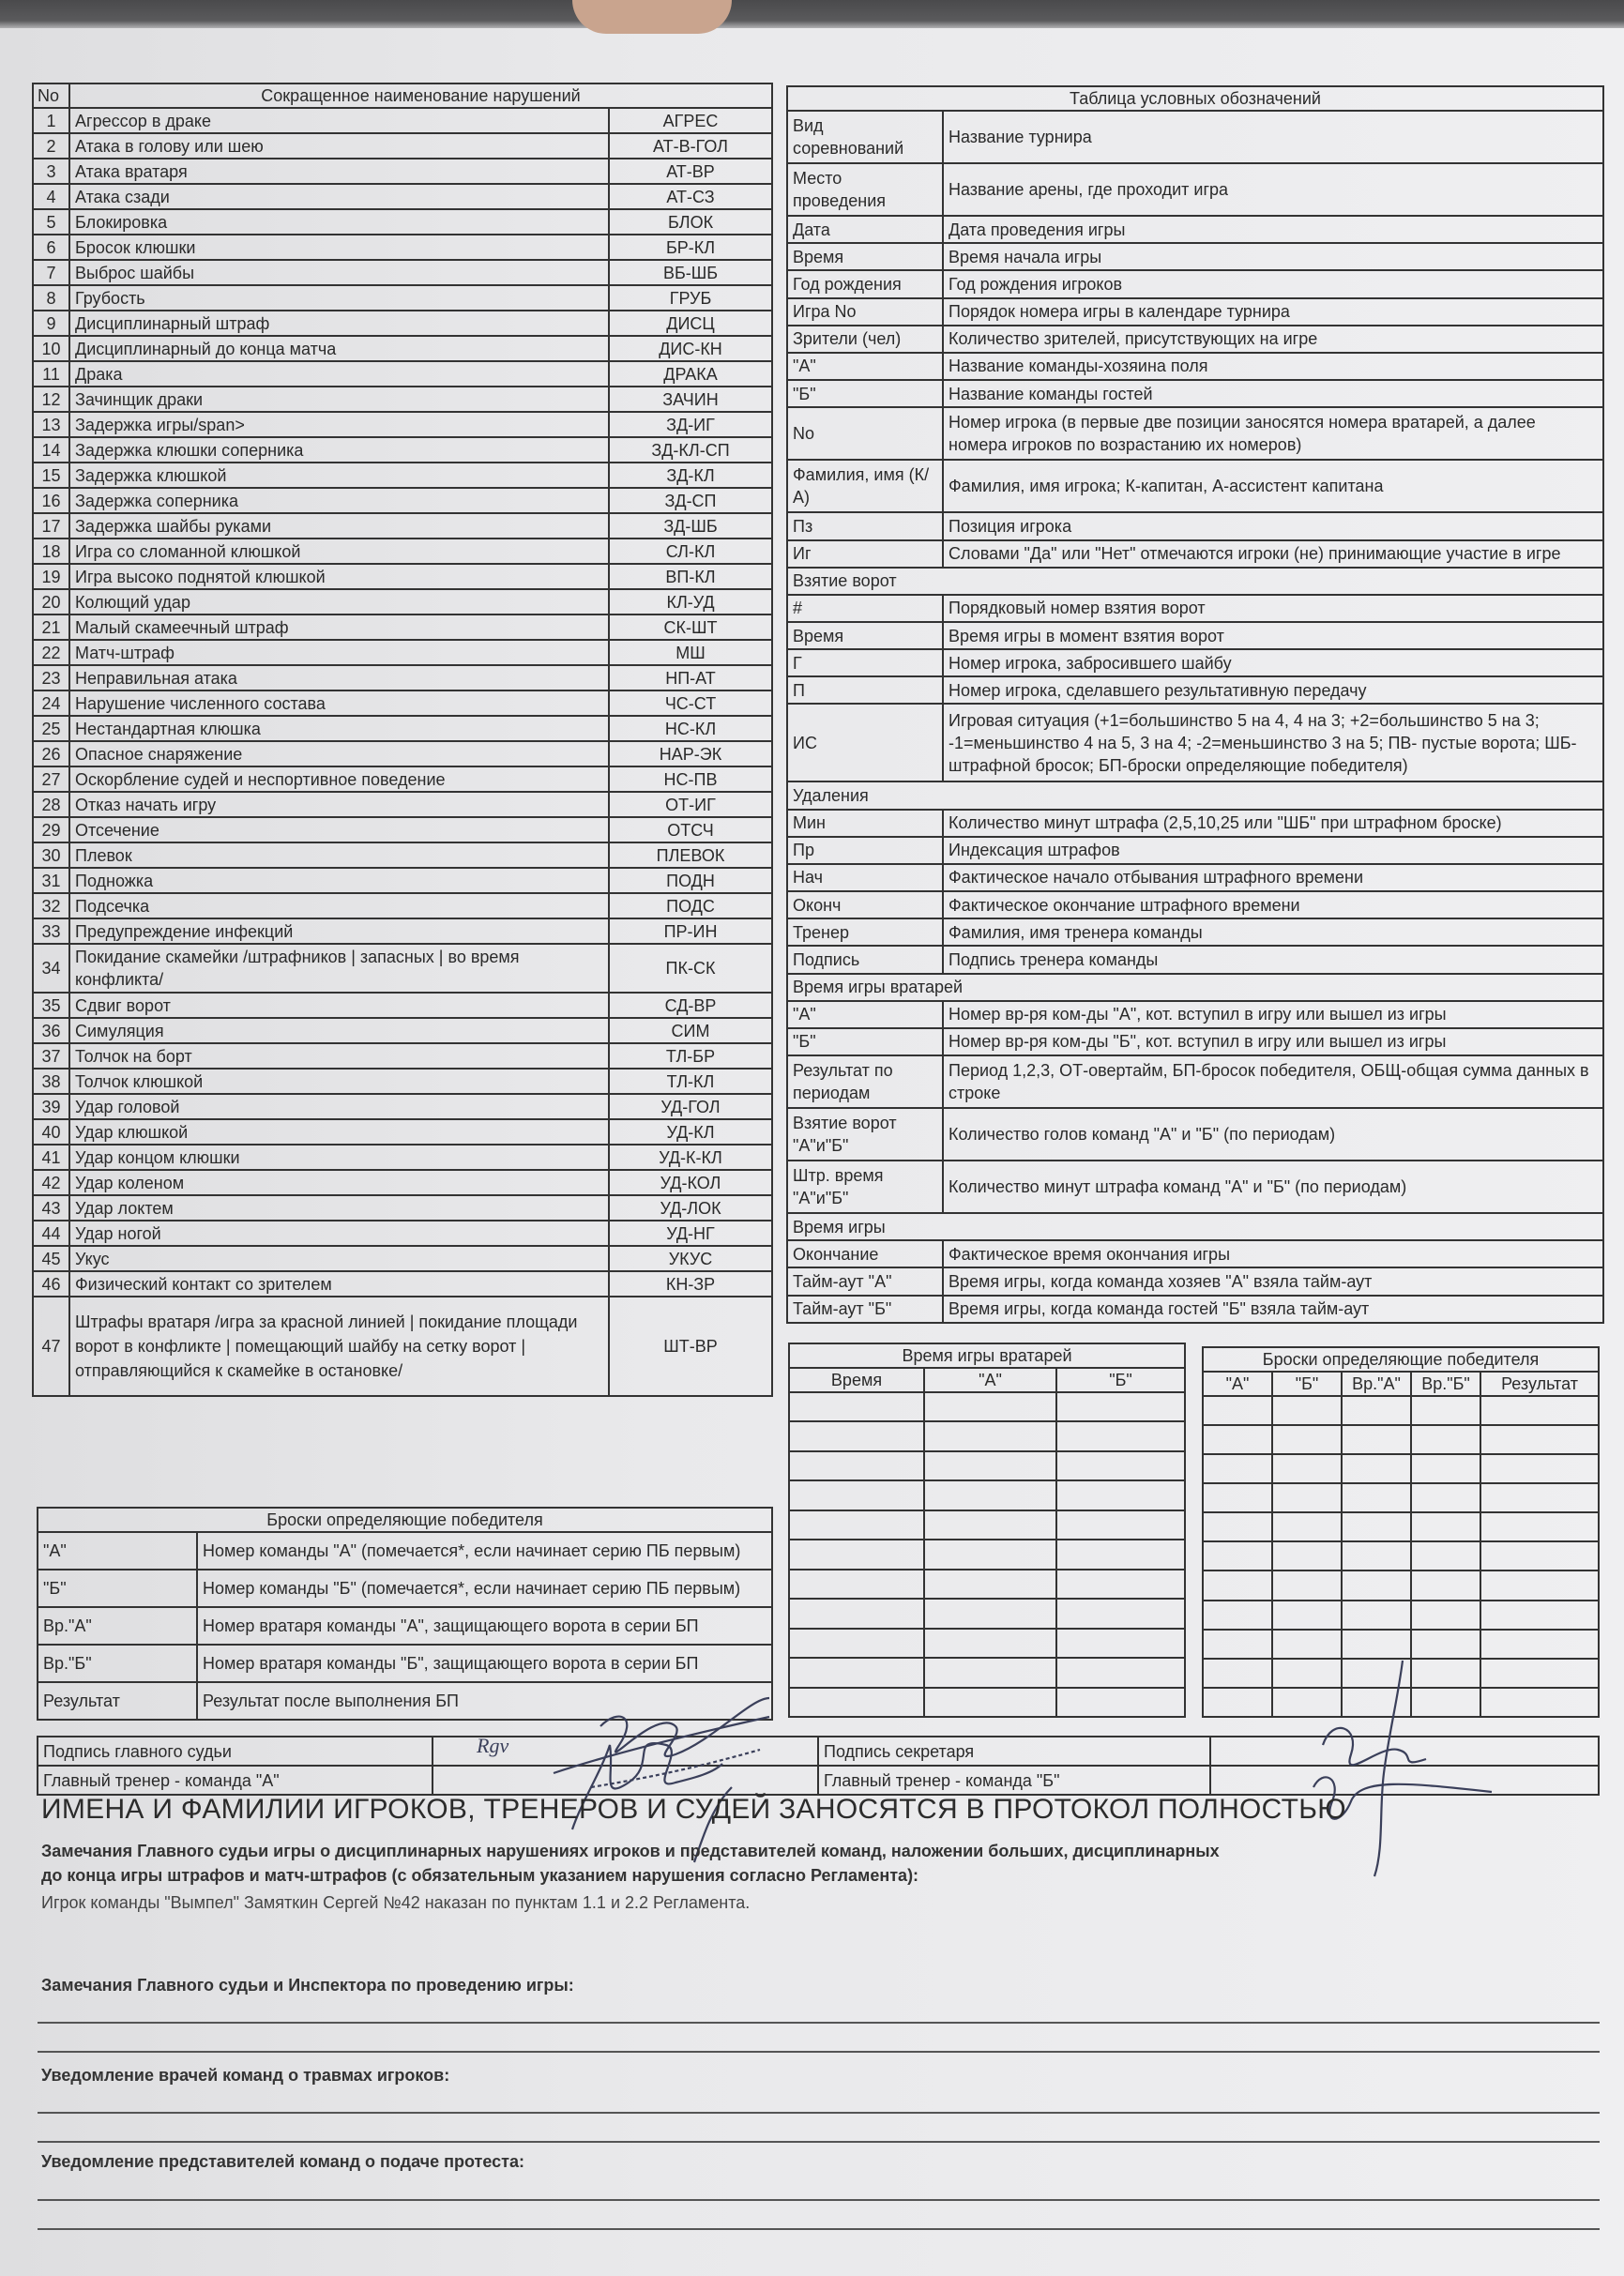 The width and height of the screenshot is (1624, 2276). I want to click on secretary-signature-field, so click(1405, 1751).